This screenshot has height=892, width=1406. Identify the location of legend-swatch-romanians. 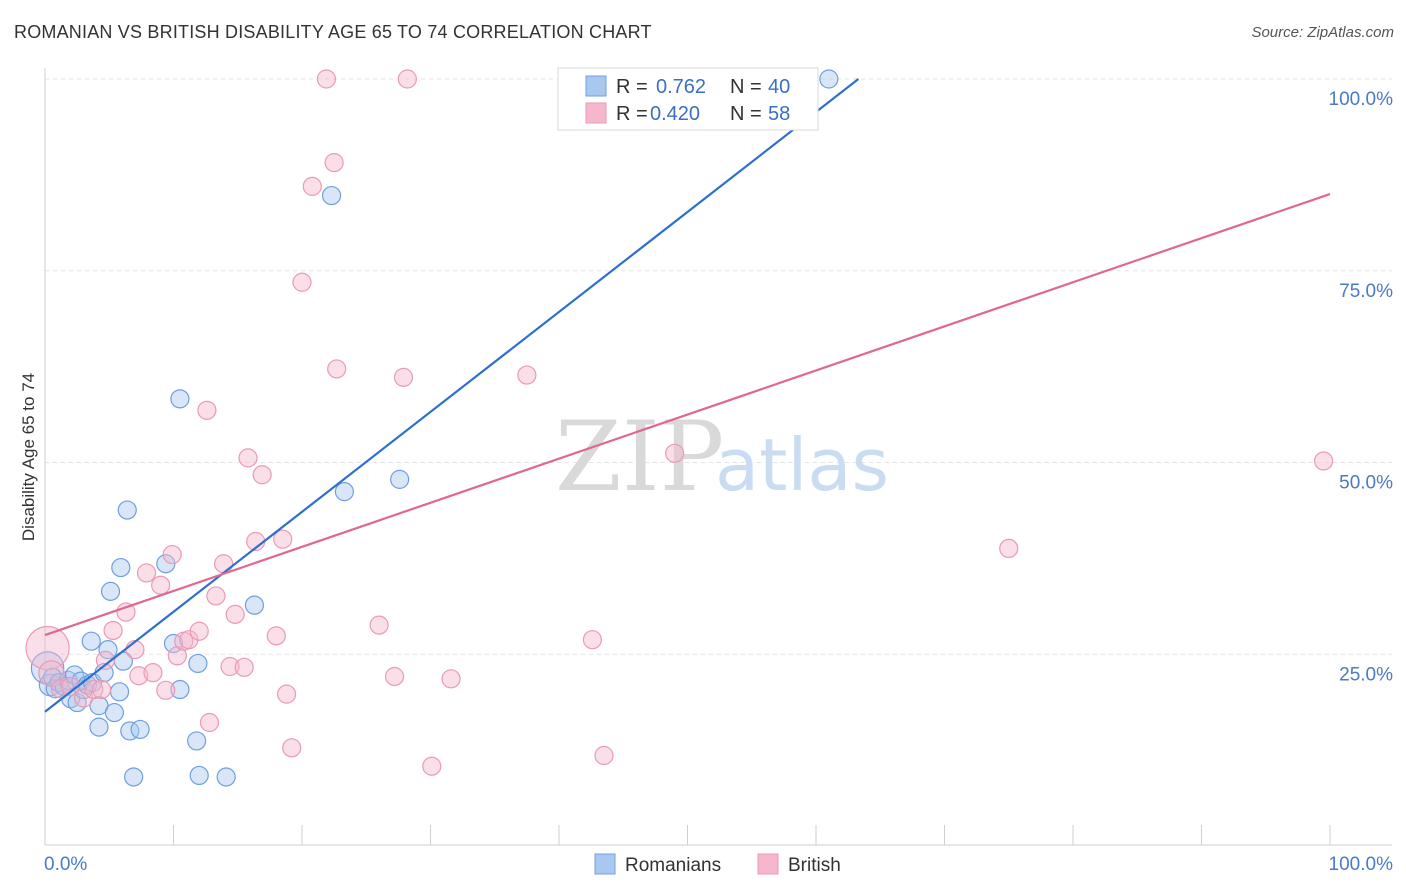
(596, 86).